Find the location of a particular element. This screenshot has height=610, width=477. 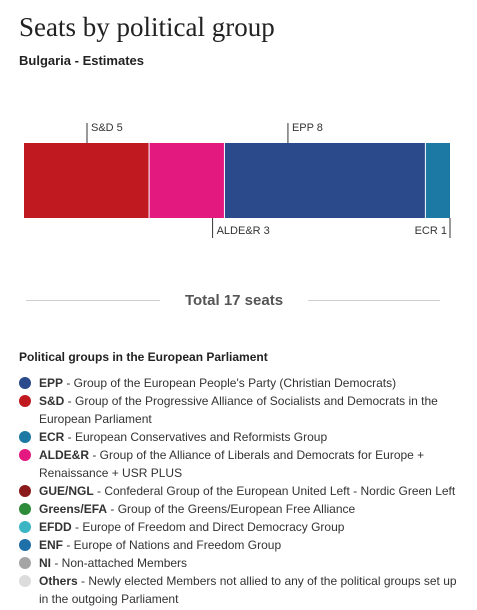

legend-description: - Europe of Nations and Freedom Group is located at coordinates (172, 545).